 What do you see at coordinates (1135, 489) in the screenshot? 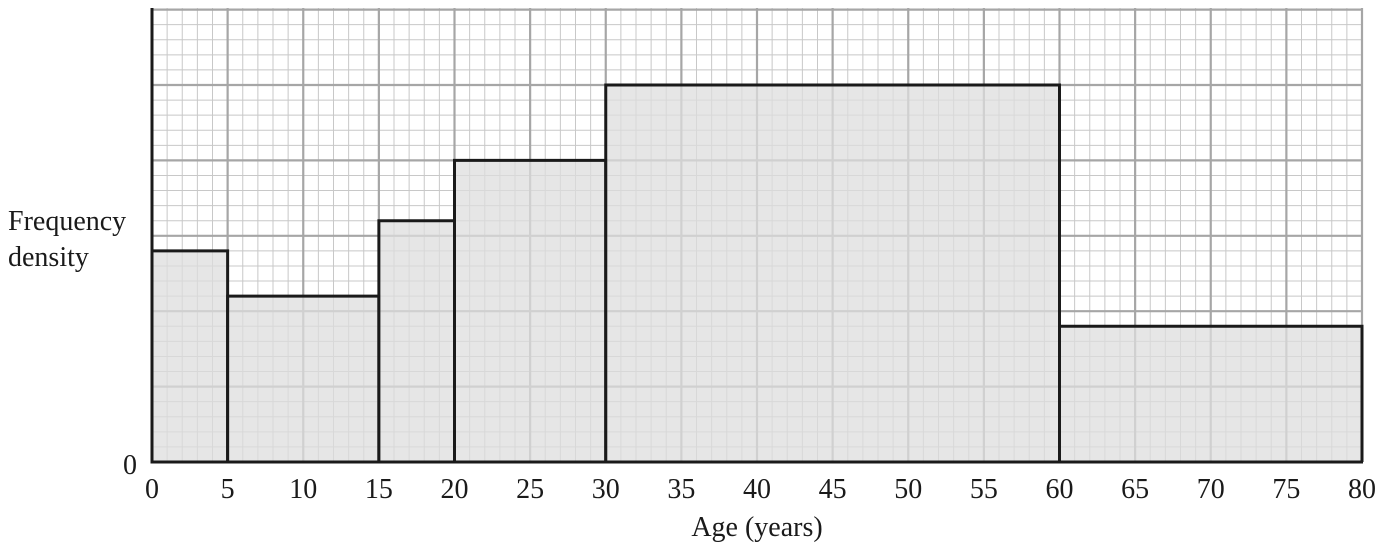
I see `x-tick-label: 65` at bounding box center [1135, 489].